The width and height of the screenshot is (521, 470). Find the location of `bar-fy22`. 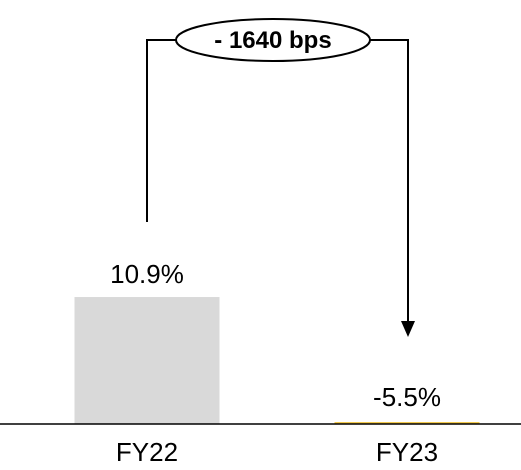

bar-fy22 is located at coordinates (147, 360).